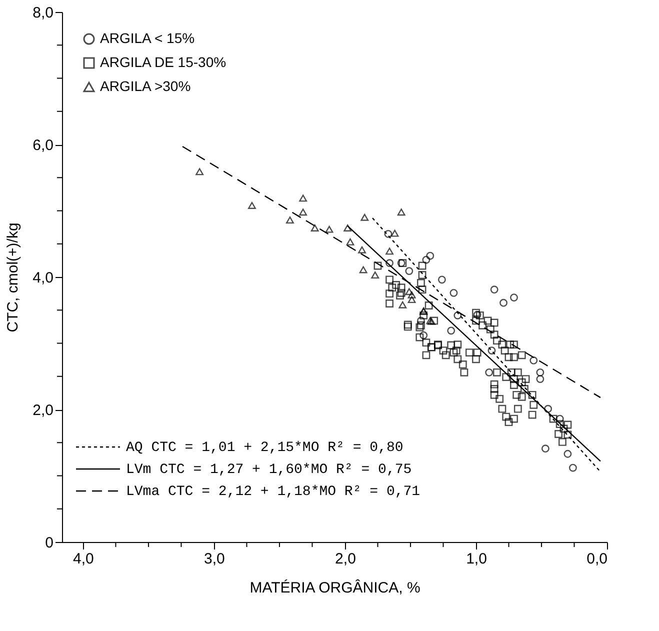 The height and width of the screenshot is (631, 659). Describe the element at coordinates (163, 62) in the screenshot. I see `legend-label: ARGILA DE 15-30%` at that location.